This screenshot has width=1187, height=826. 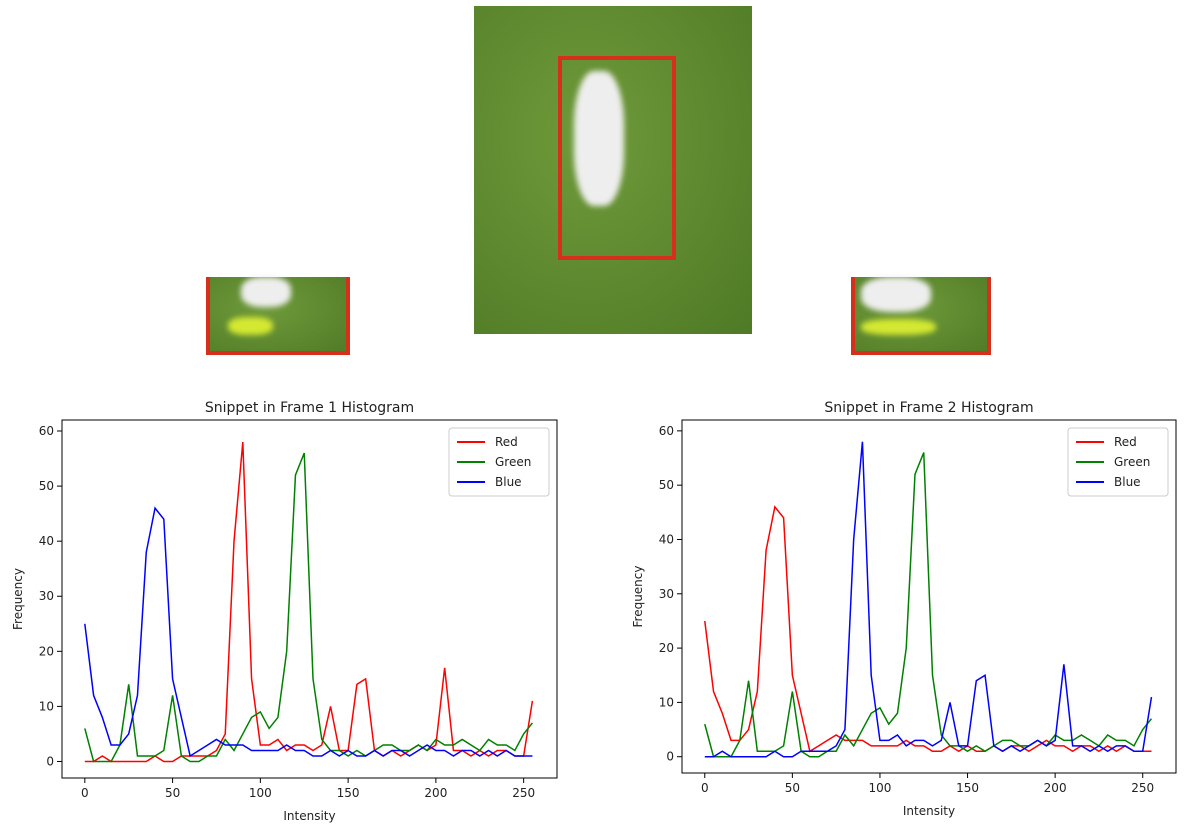 I want to click on frame-image, so click(x=613, y=170).